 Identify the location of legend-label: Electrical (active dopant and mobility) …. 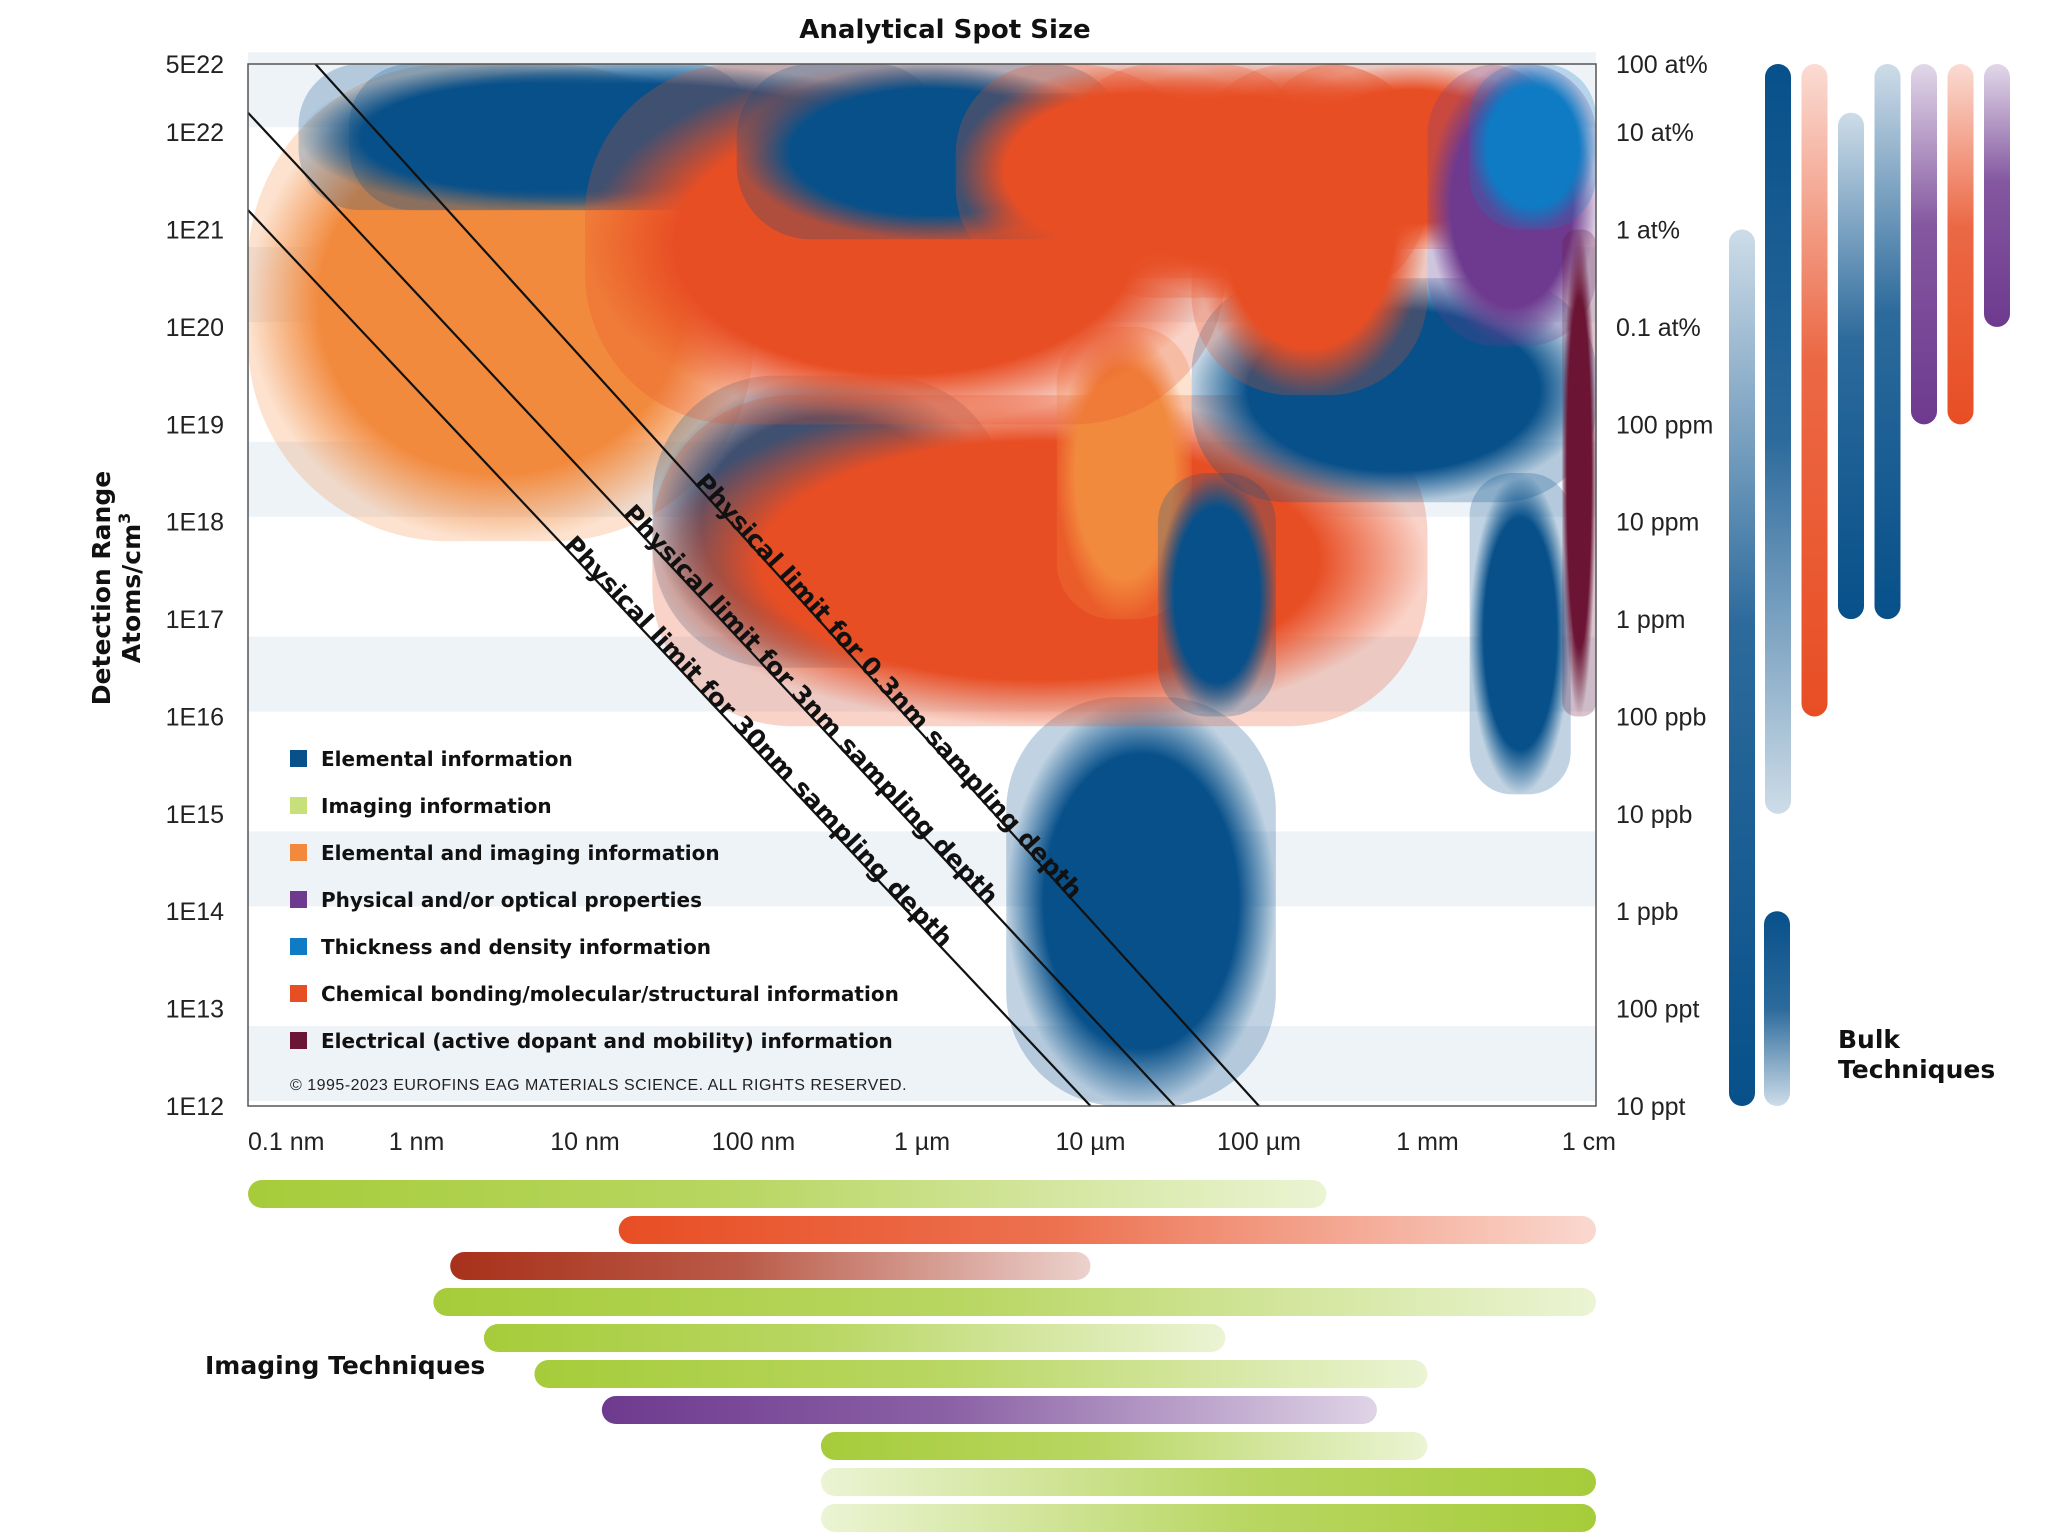
(607, 1041).